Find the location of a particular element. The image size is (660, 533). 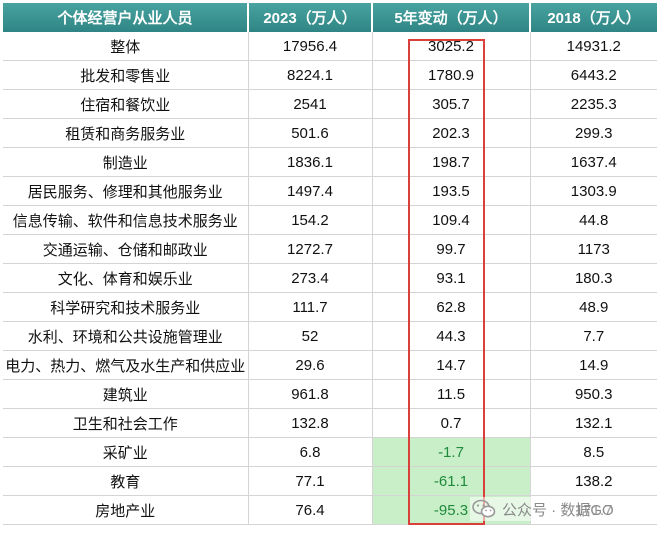

cell-category: 批发和零售业 is located at coordinates (126, 75).